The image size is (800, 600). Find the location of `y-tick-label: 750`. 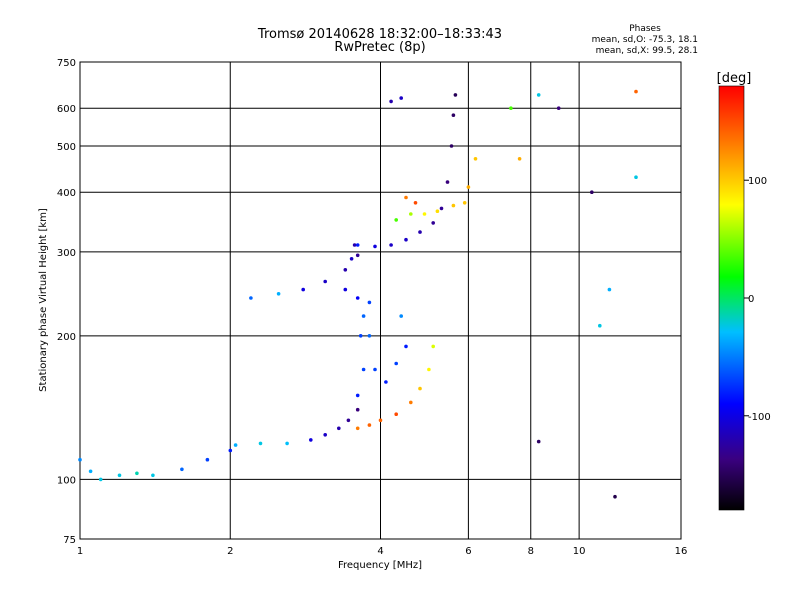

y-tick-label: 750 is located at coordinates (66, 63).